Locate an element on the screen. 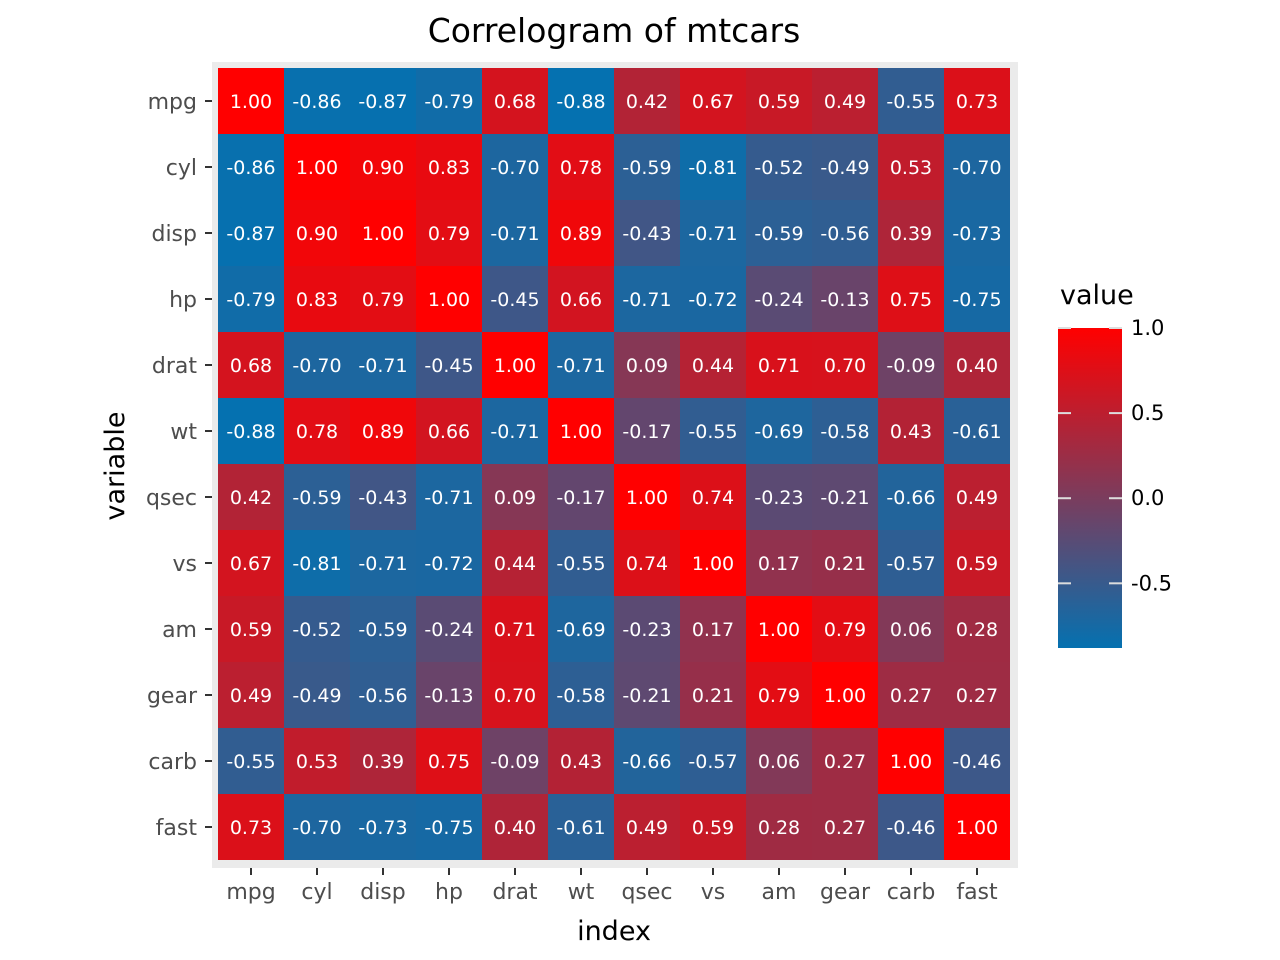 This screenshot has width=1280, height=960. heatmap-cell-carb-mpg is located at coordinates (251, 761).